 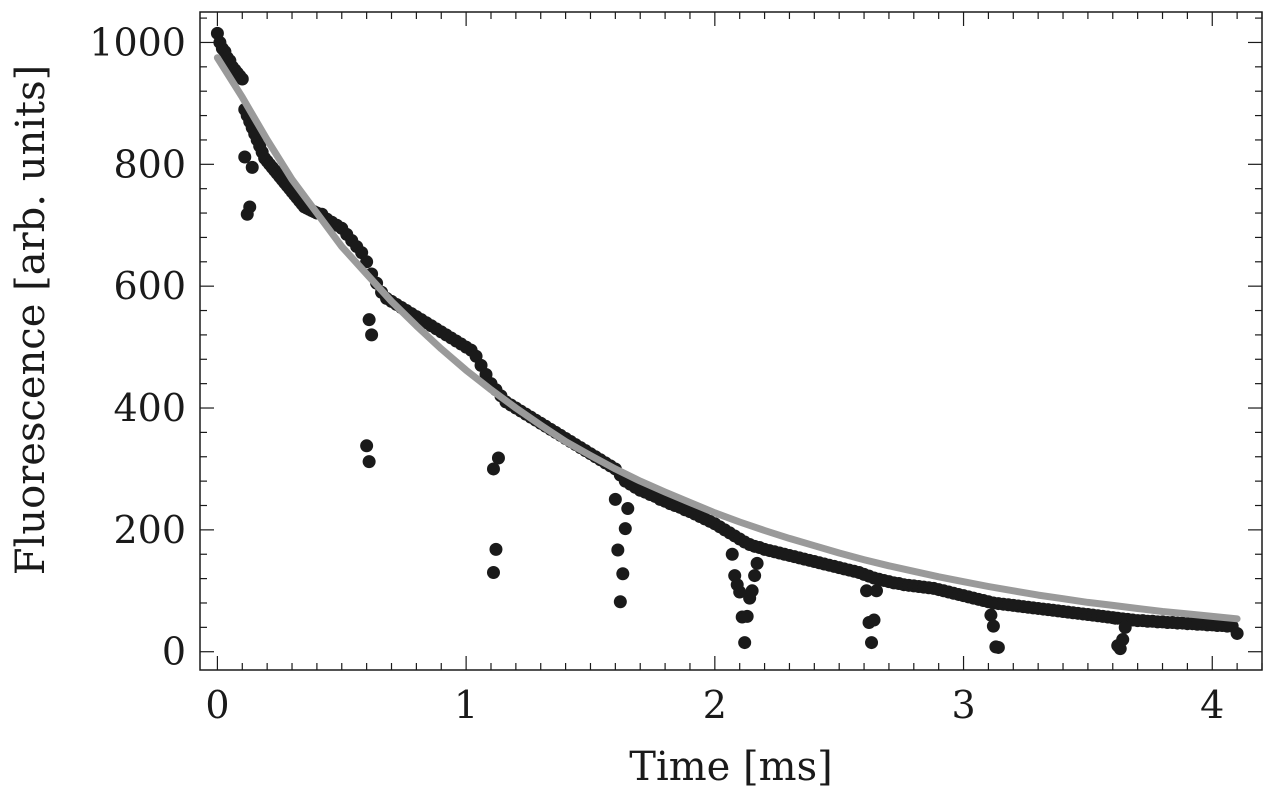 What do you see at coordinates (149, 164) in the screenshot?
I see `y-tick-label: 800` at bounding box center [149, 164].